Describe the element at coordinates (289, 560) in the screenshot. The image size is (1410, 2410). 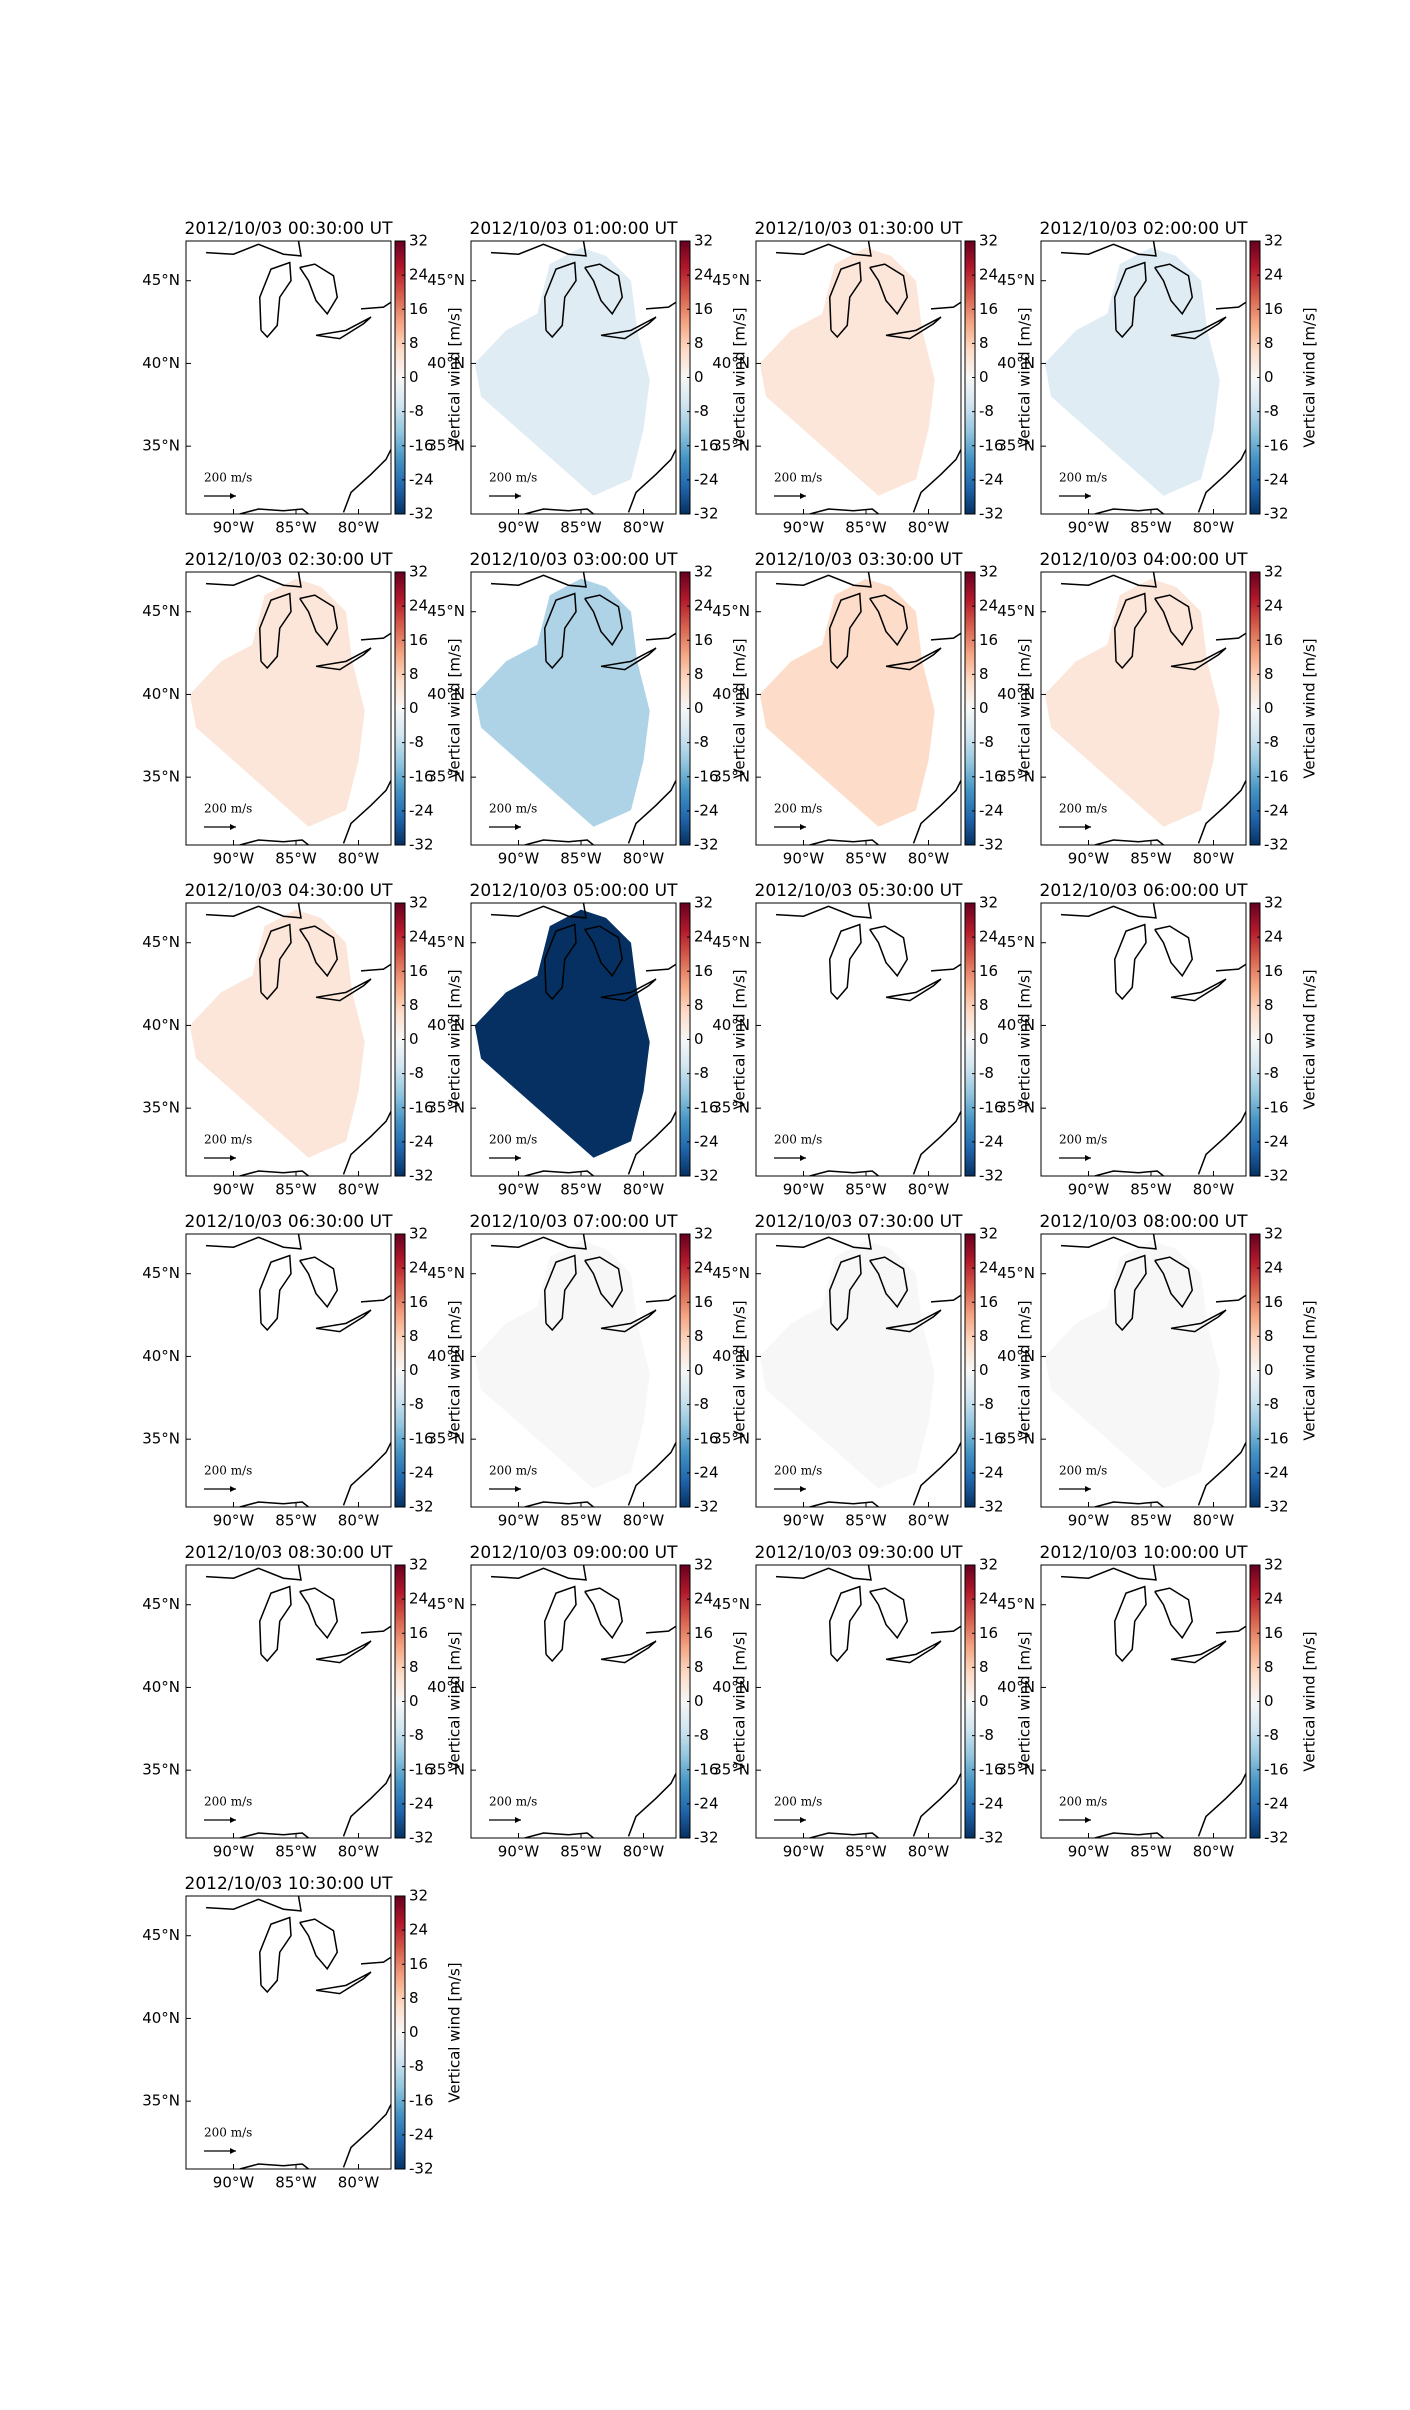
I see `panel-title: 2012/10/03 02:30:00 UT` at that location.